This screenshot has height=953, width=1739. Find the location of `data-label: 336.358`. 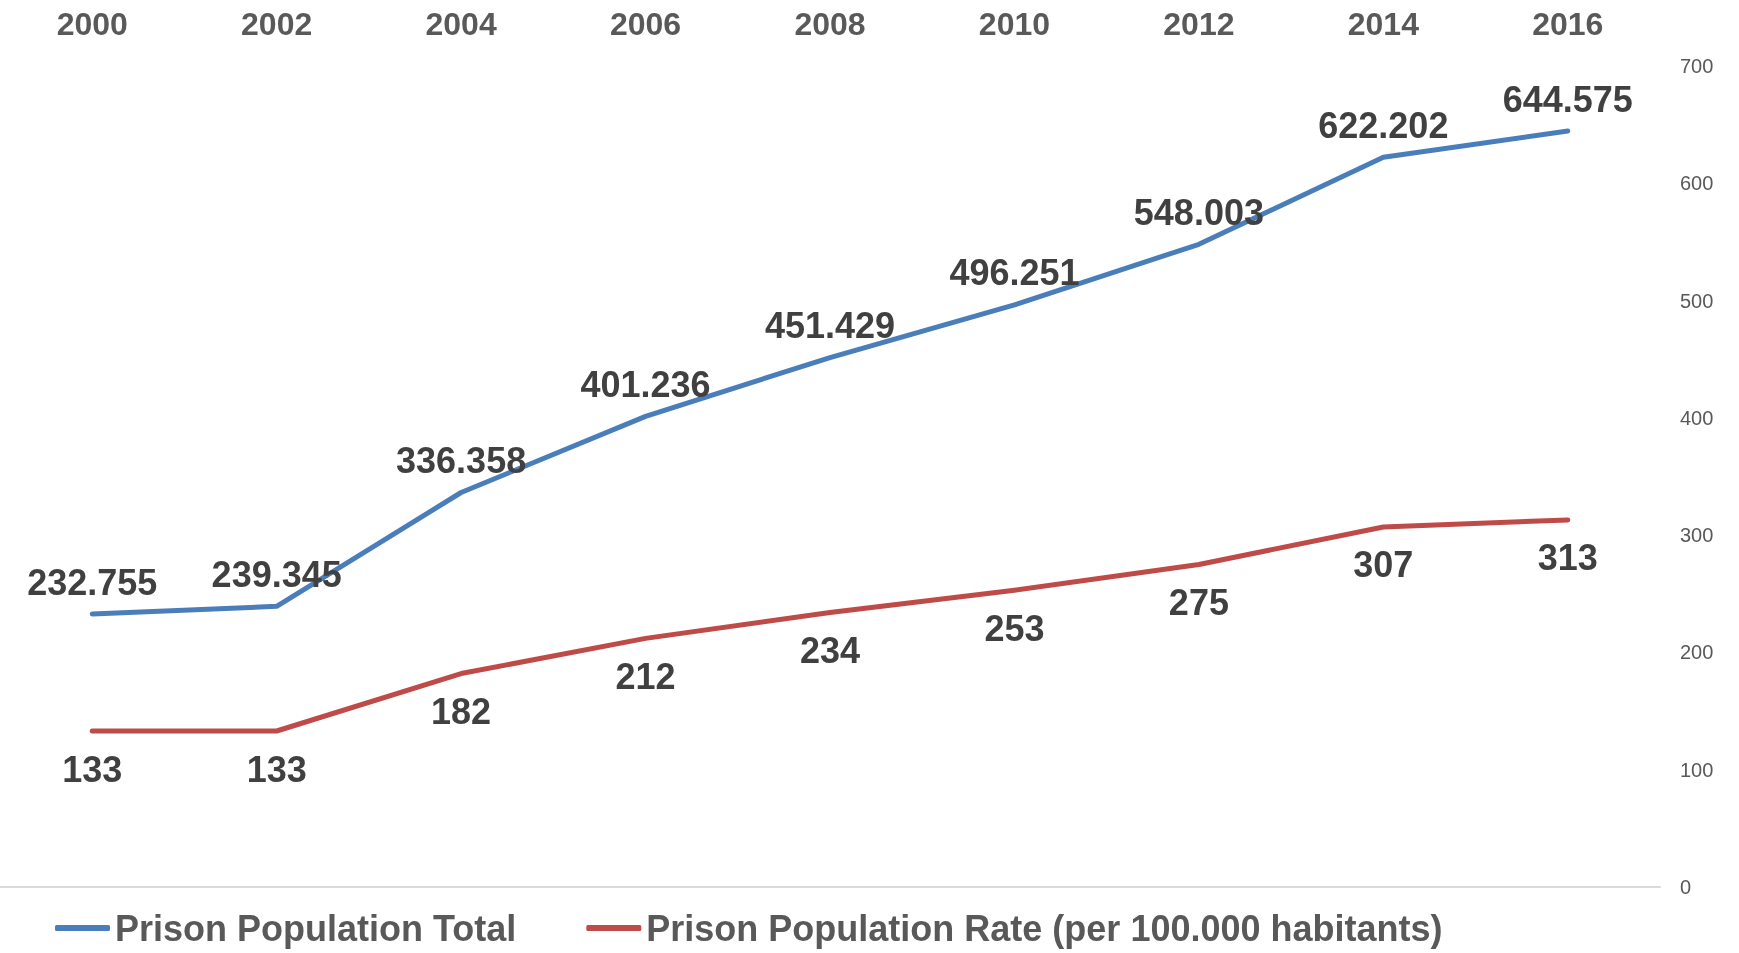

data-label: 336.358 is located at coordinates (461, 460).